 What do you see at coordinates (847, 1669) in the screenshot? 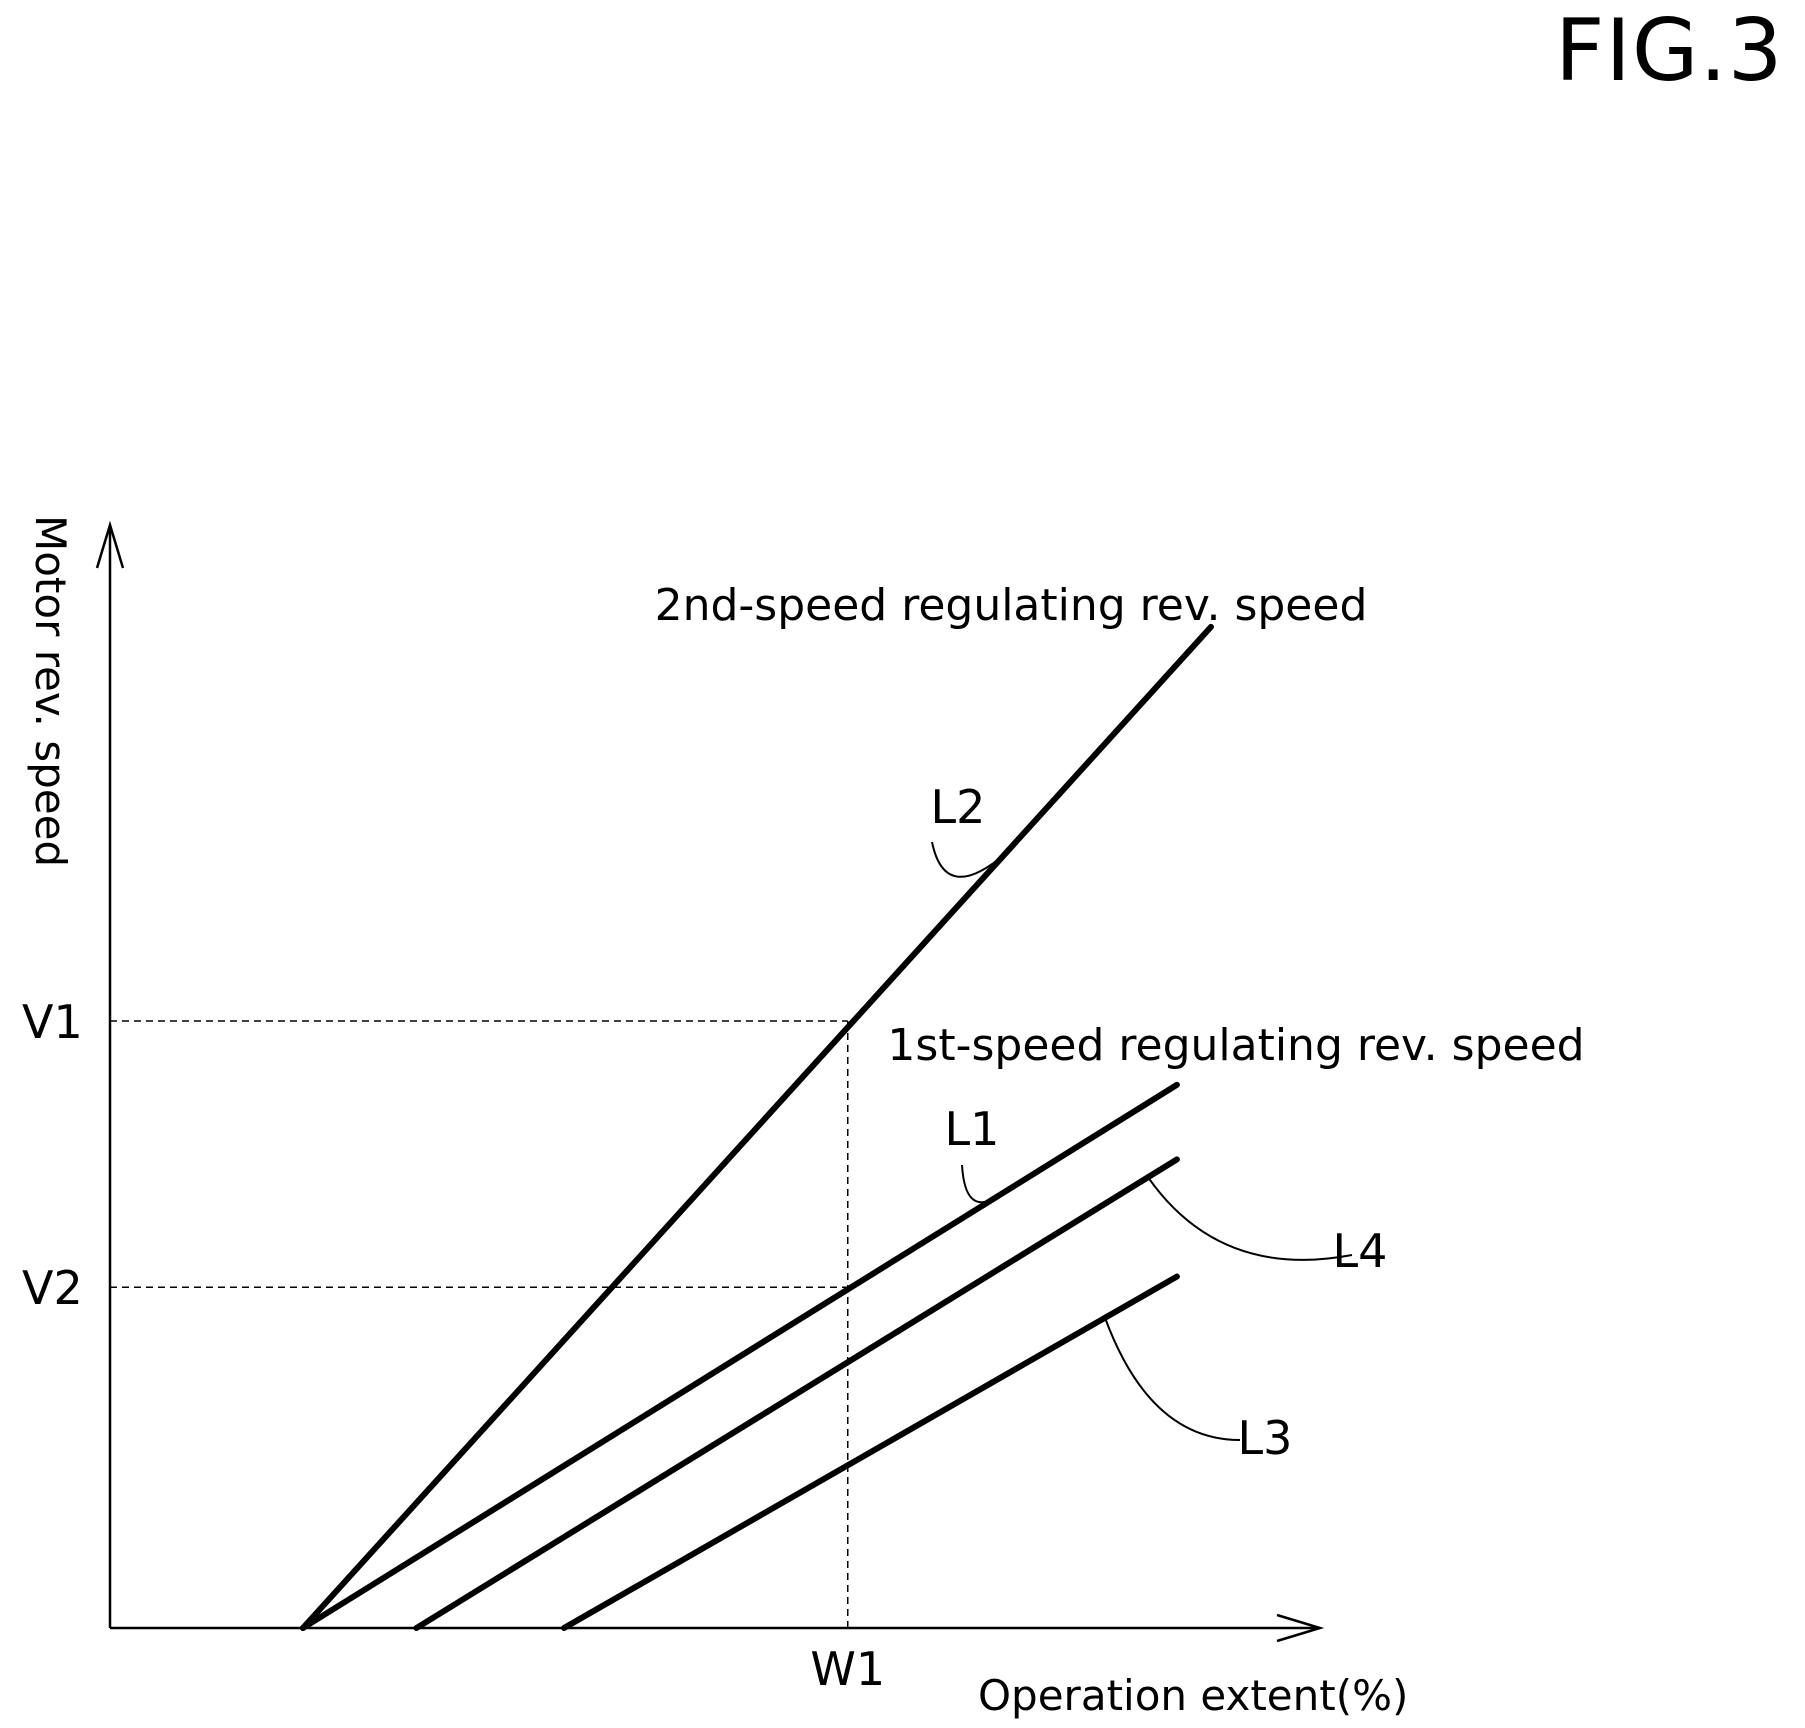
I see `x-tick-label-w1: W1` at bounding box center [847, 1669].